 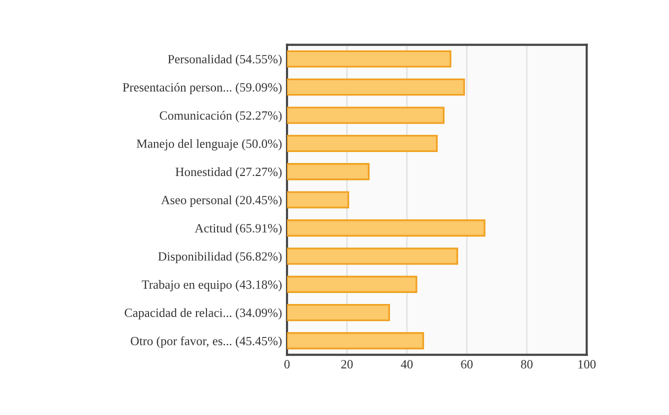 What do you see at coordinates (287, 364) in the screenshot?
I see `x-tick-label: 0` at bounding box center [287, 364].